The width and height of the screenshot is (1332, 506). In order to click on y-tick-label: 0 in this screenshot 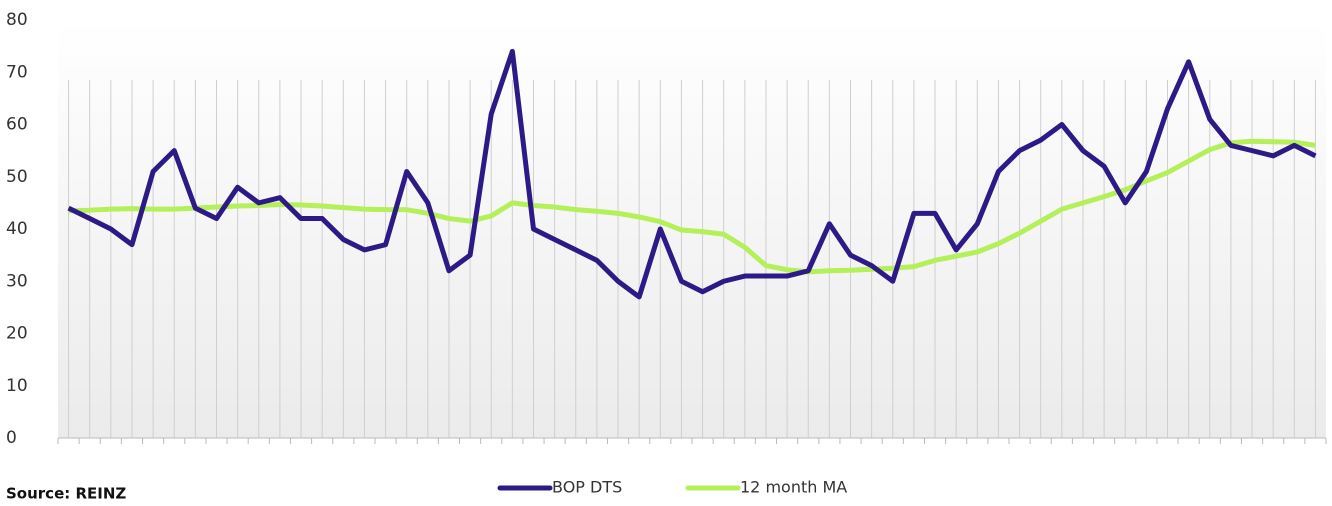, I will do `click(11, 438)`.